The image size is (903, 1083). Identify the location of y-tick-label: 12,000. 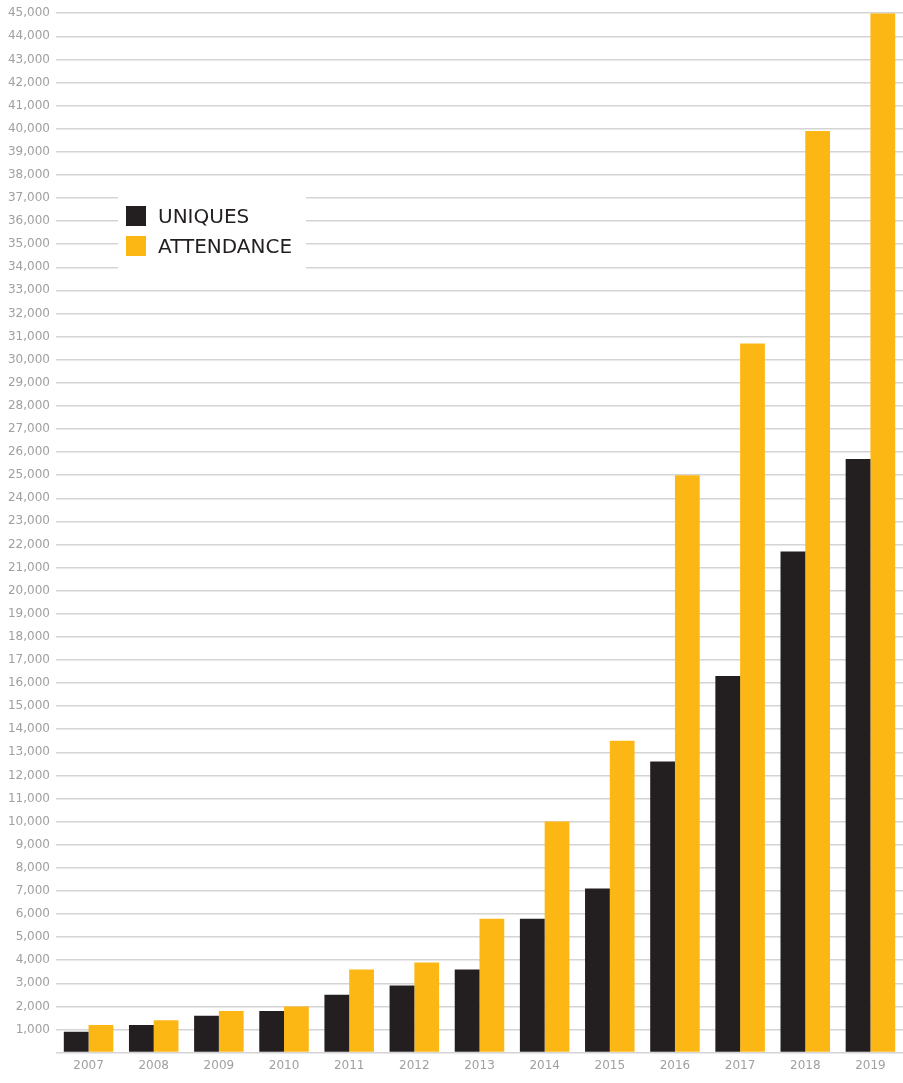
(28, 774).